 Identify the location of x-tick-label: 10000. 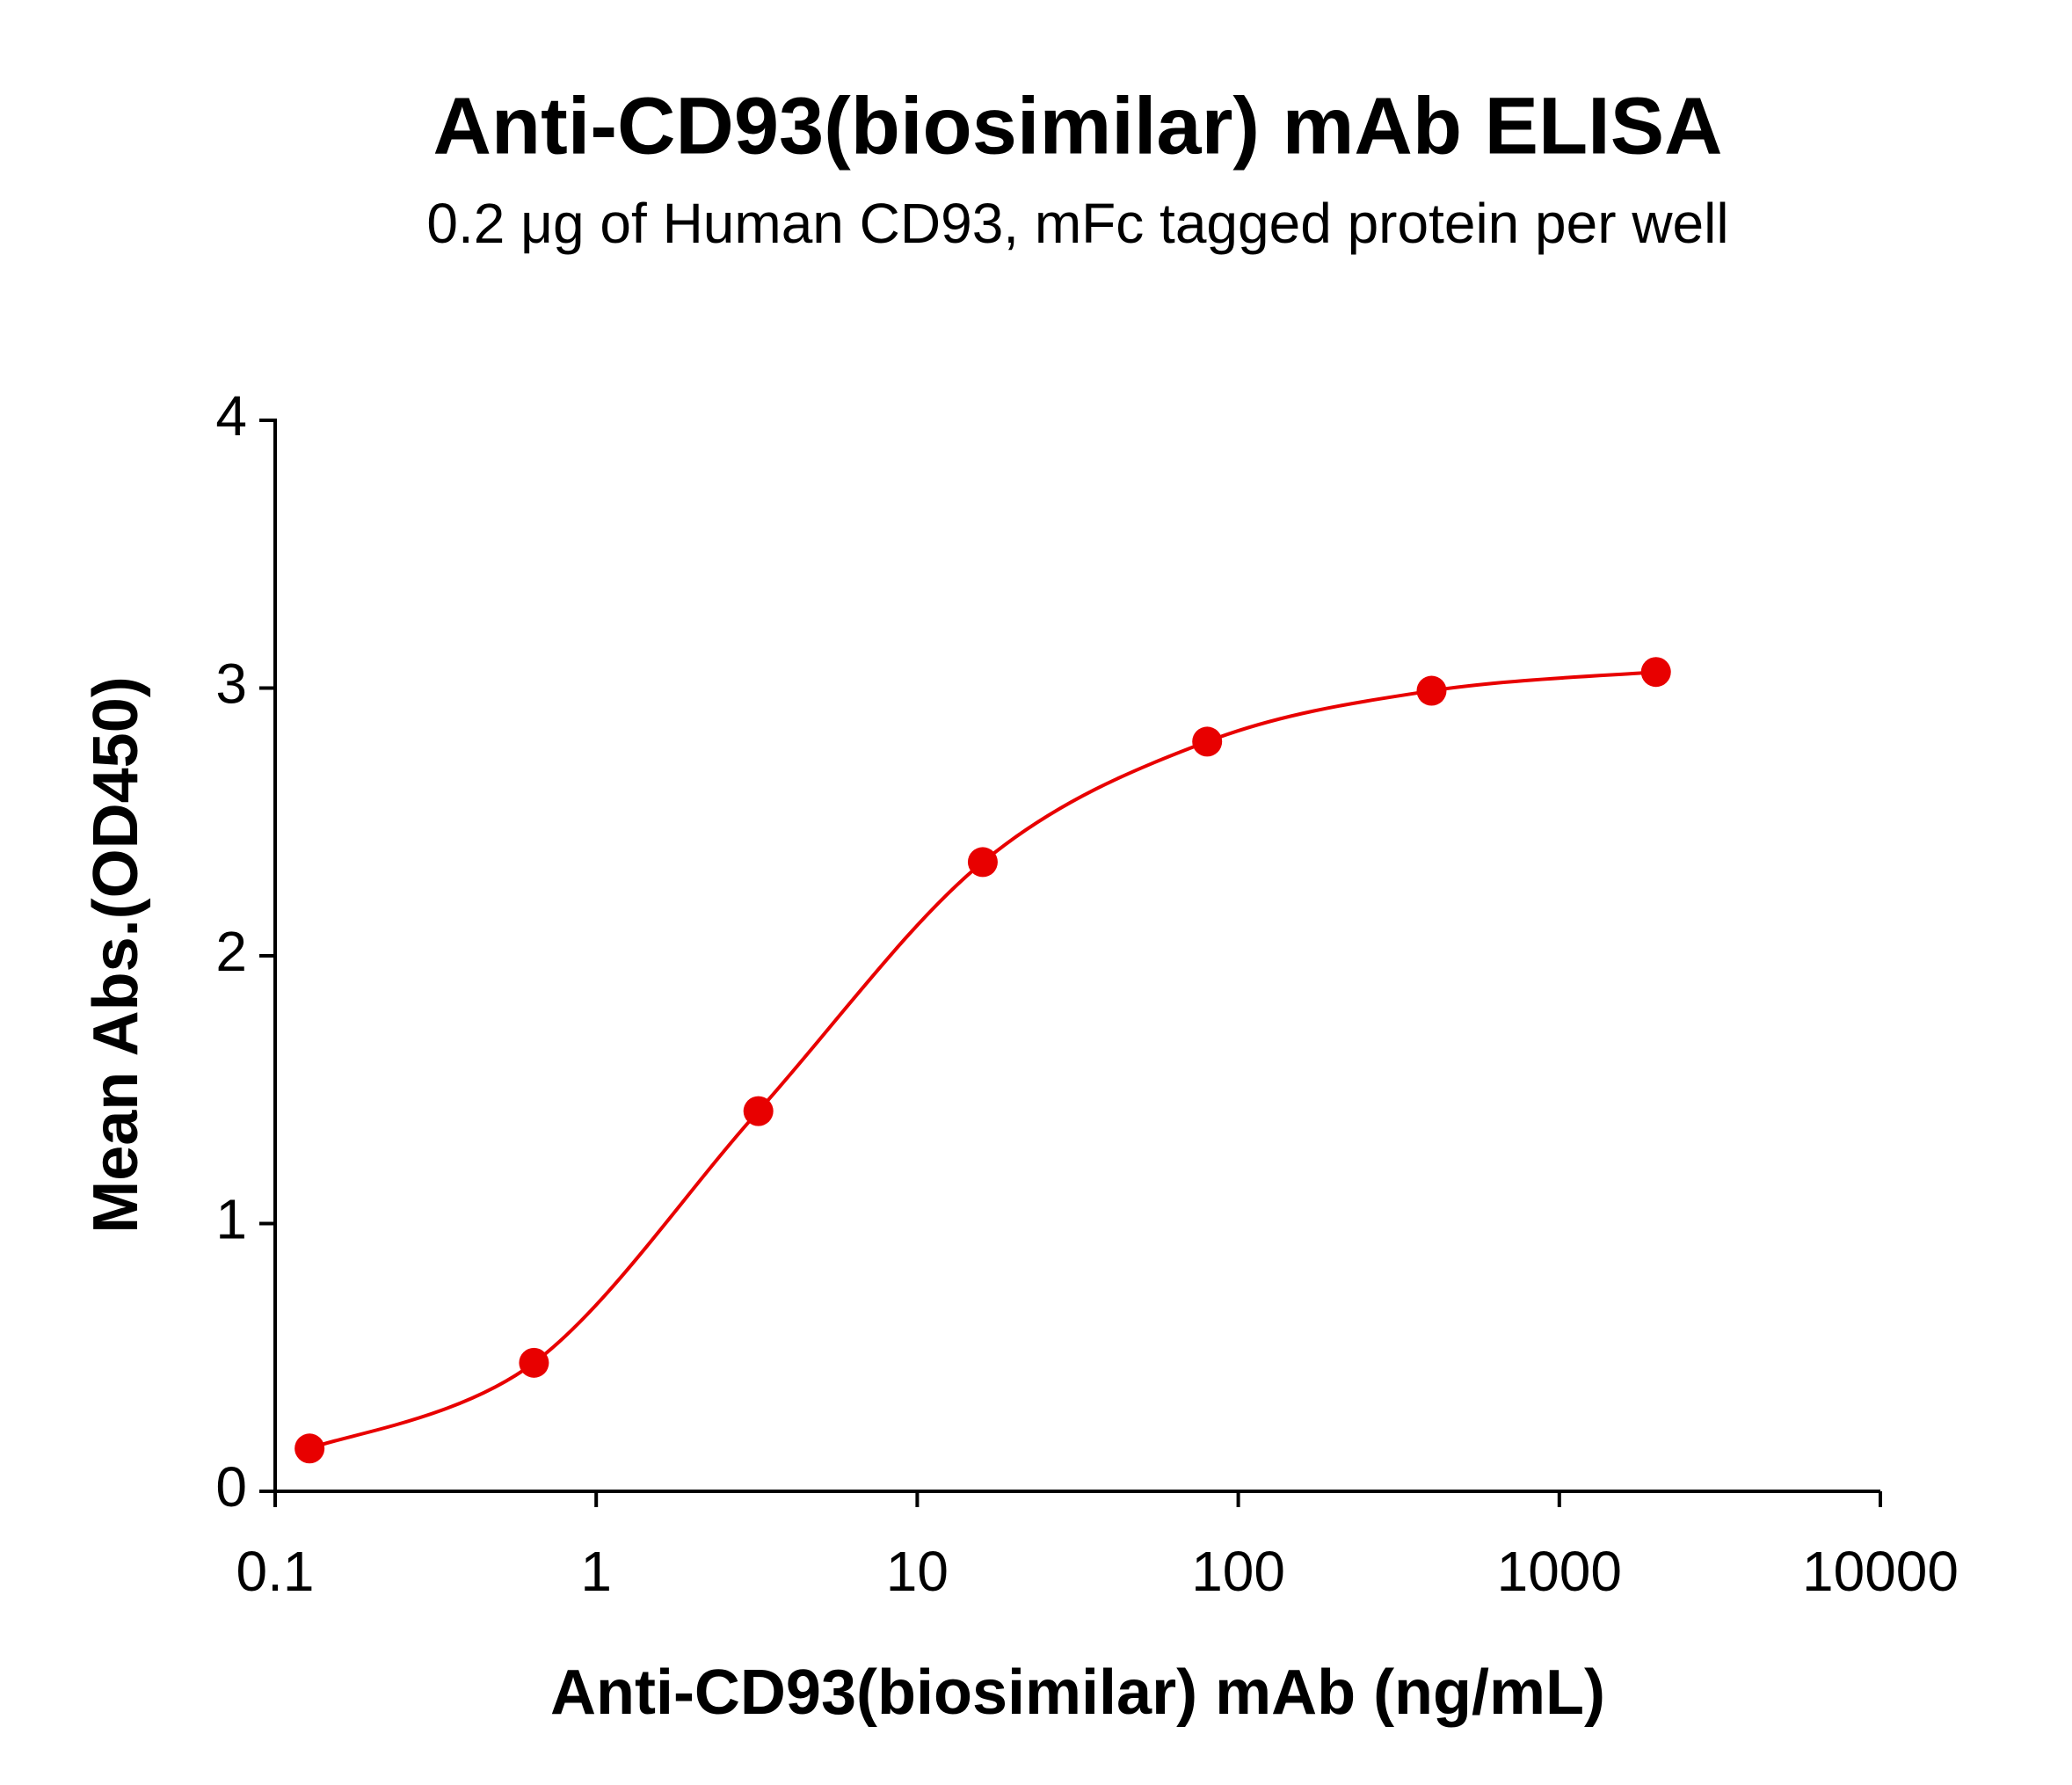
(1880, 1571).